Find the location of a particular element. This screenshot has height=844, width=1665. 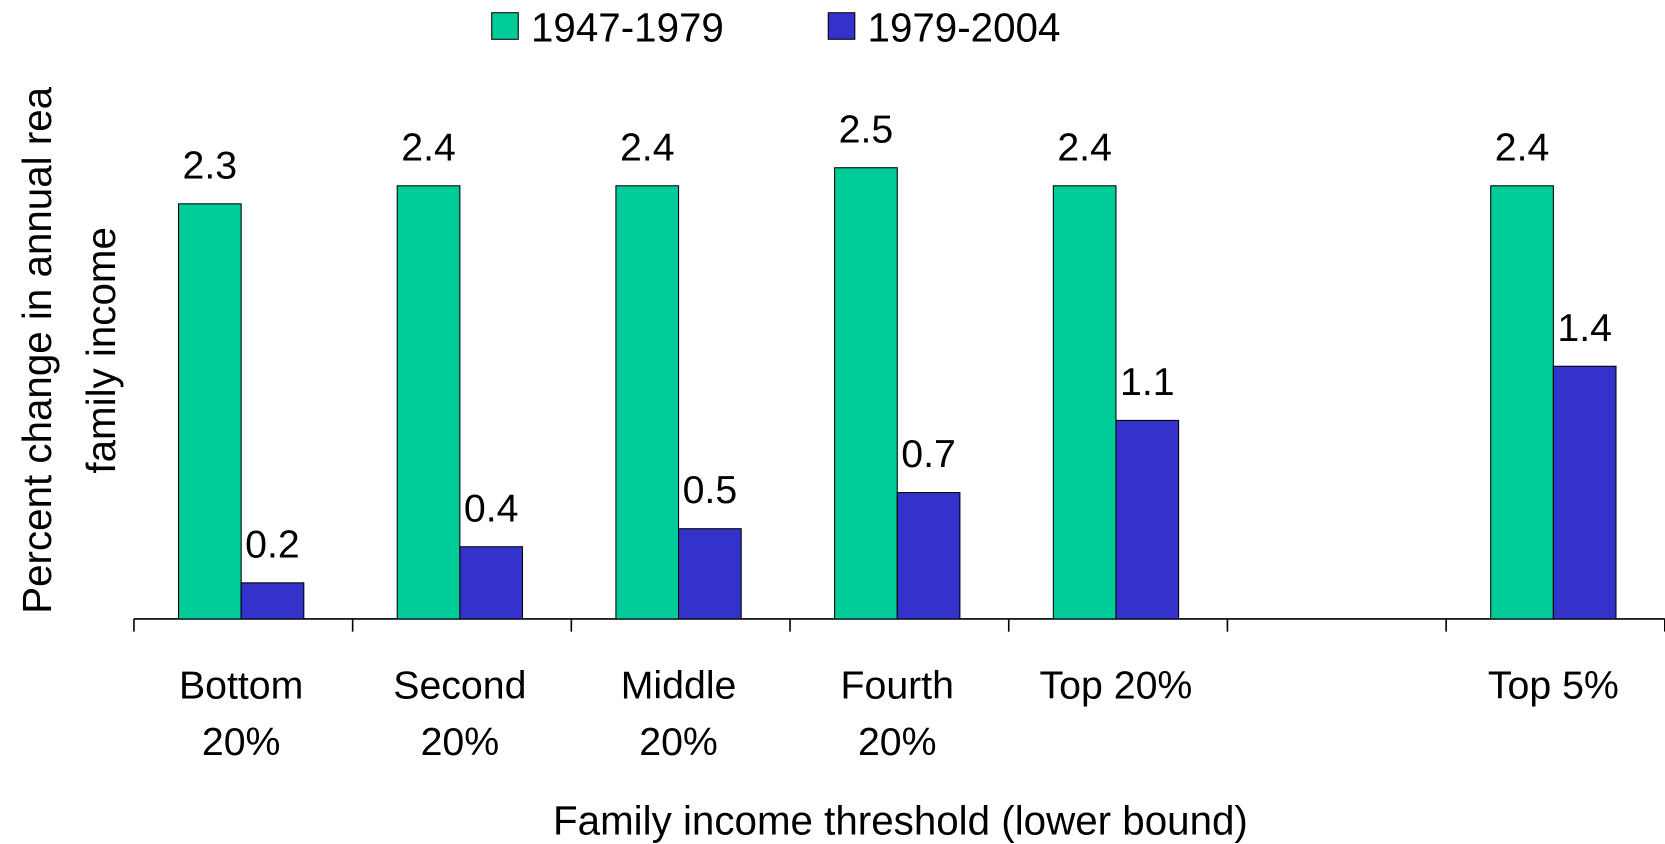

value-label: 0.4 is located at coordinates (491, 508).